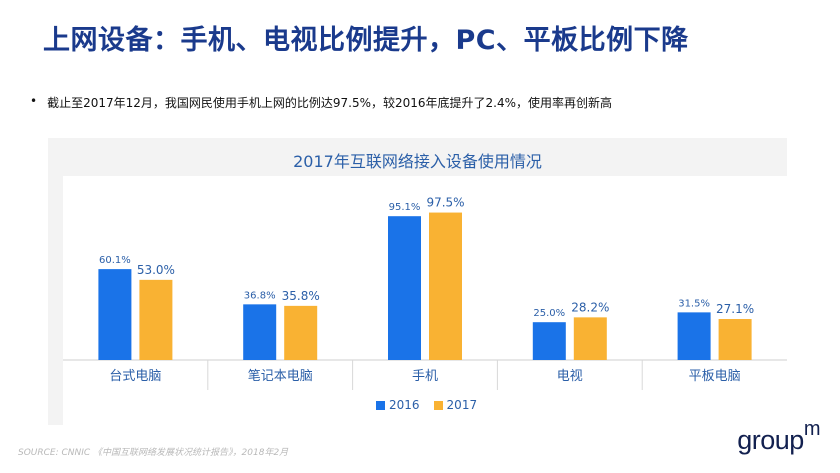  I want to click on category-label-4: 平板电脑, so click(715, 376).